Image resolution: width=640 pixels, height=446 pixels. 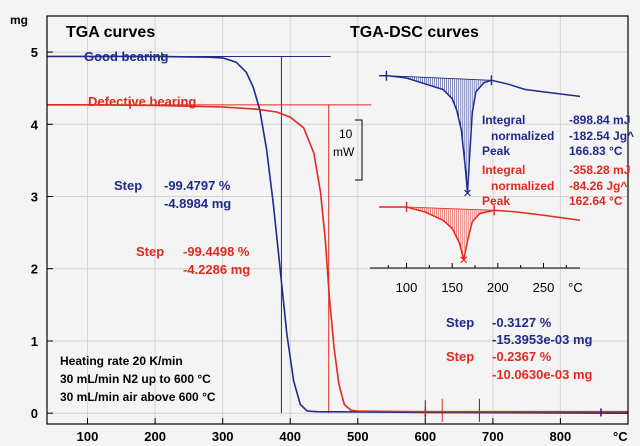 What do you see at coordinates (223, 436) in the screenshot?
I see `x-tick-label: 300` at bounding box center [223, 436].